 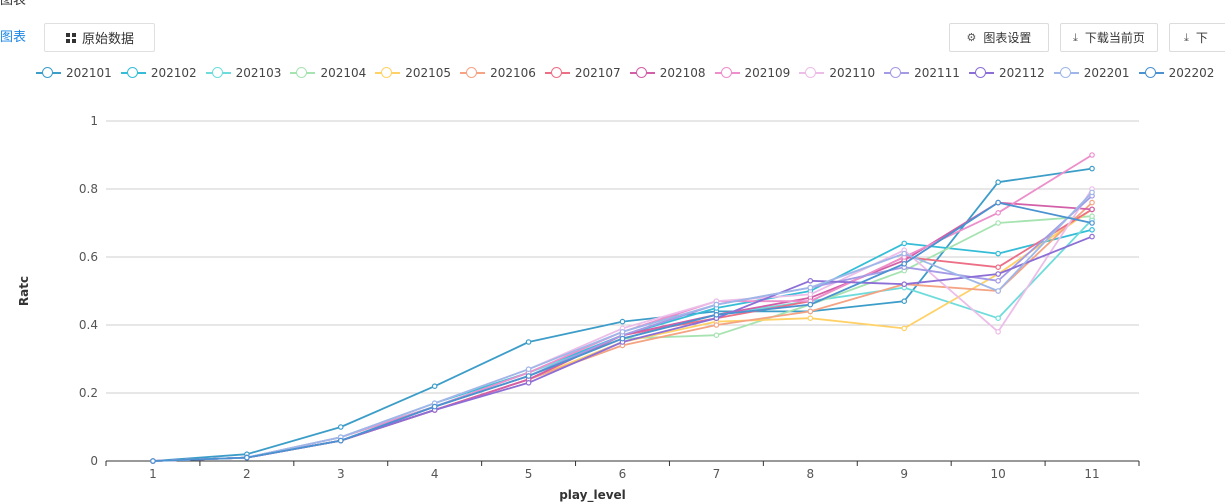 I want to click on x-tick-label: 1, so click(x=153, y=474).